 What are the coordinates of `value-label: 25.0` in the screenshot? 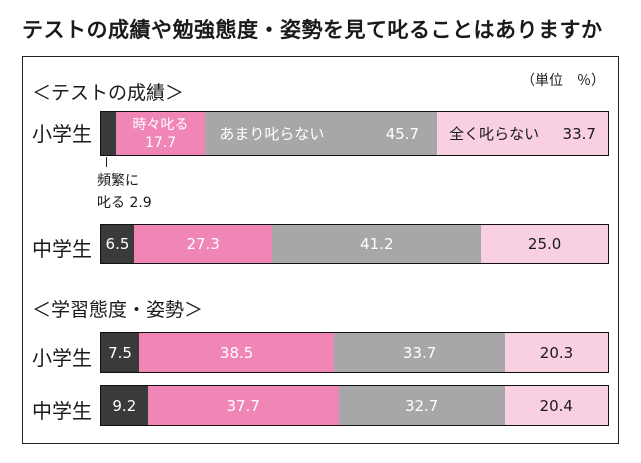 It's located at (544, 244).